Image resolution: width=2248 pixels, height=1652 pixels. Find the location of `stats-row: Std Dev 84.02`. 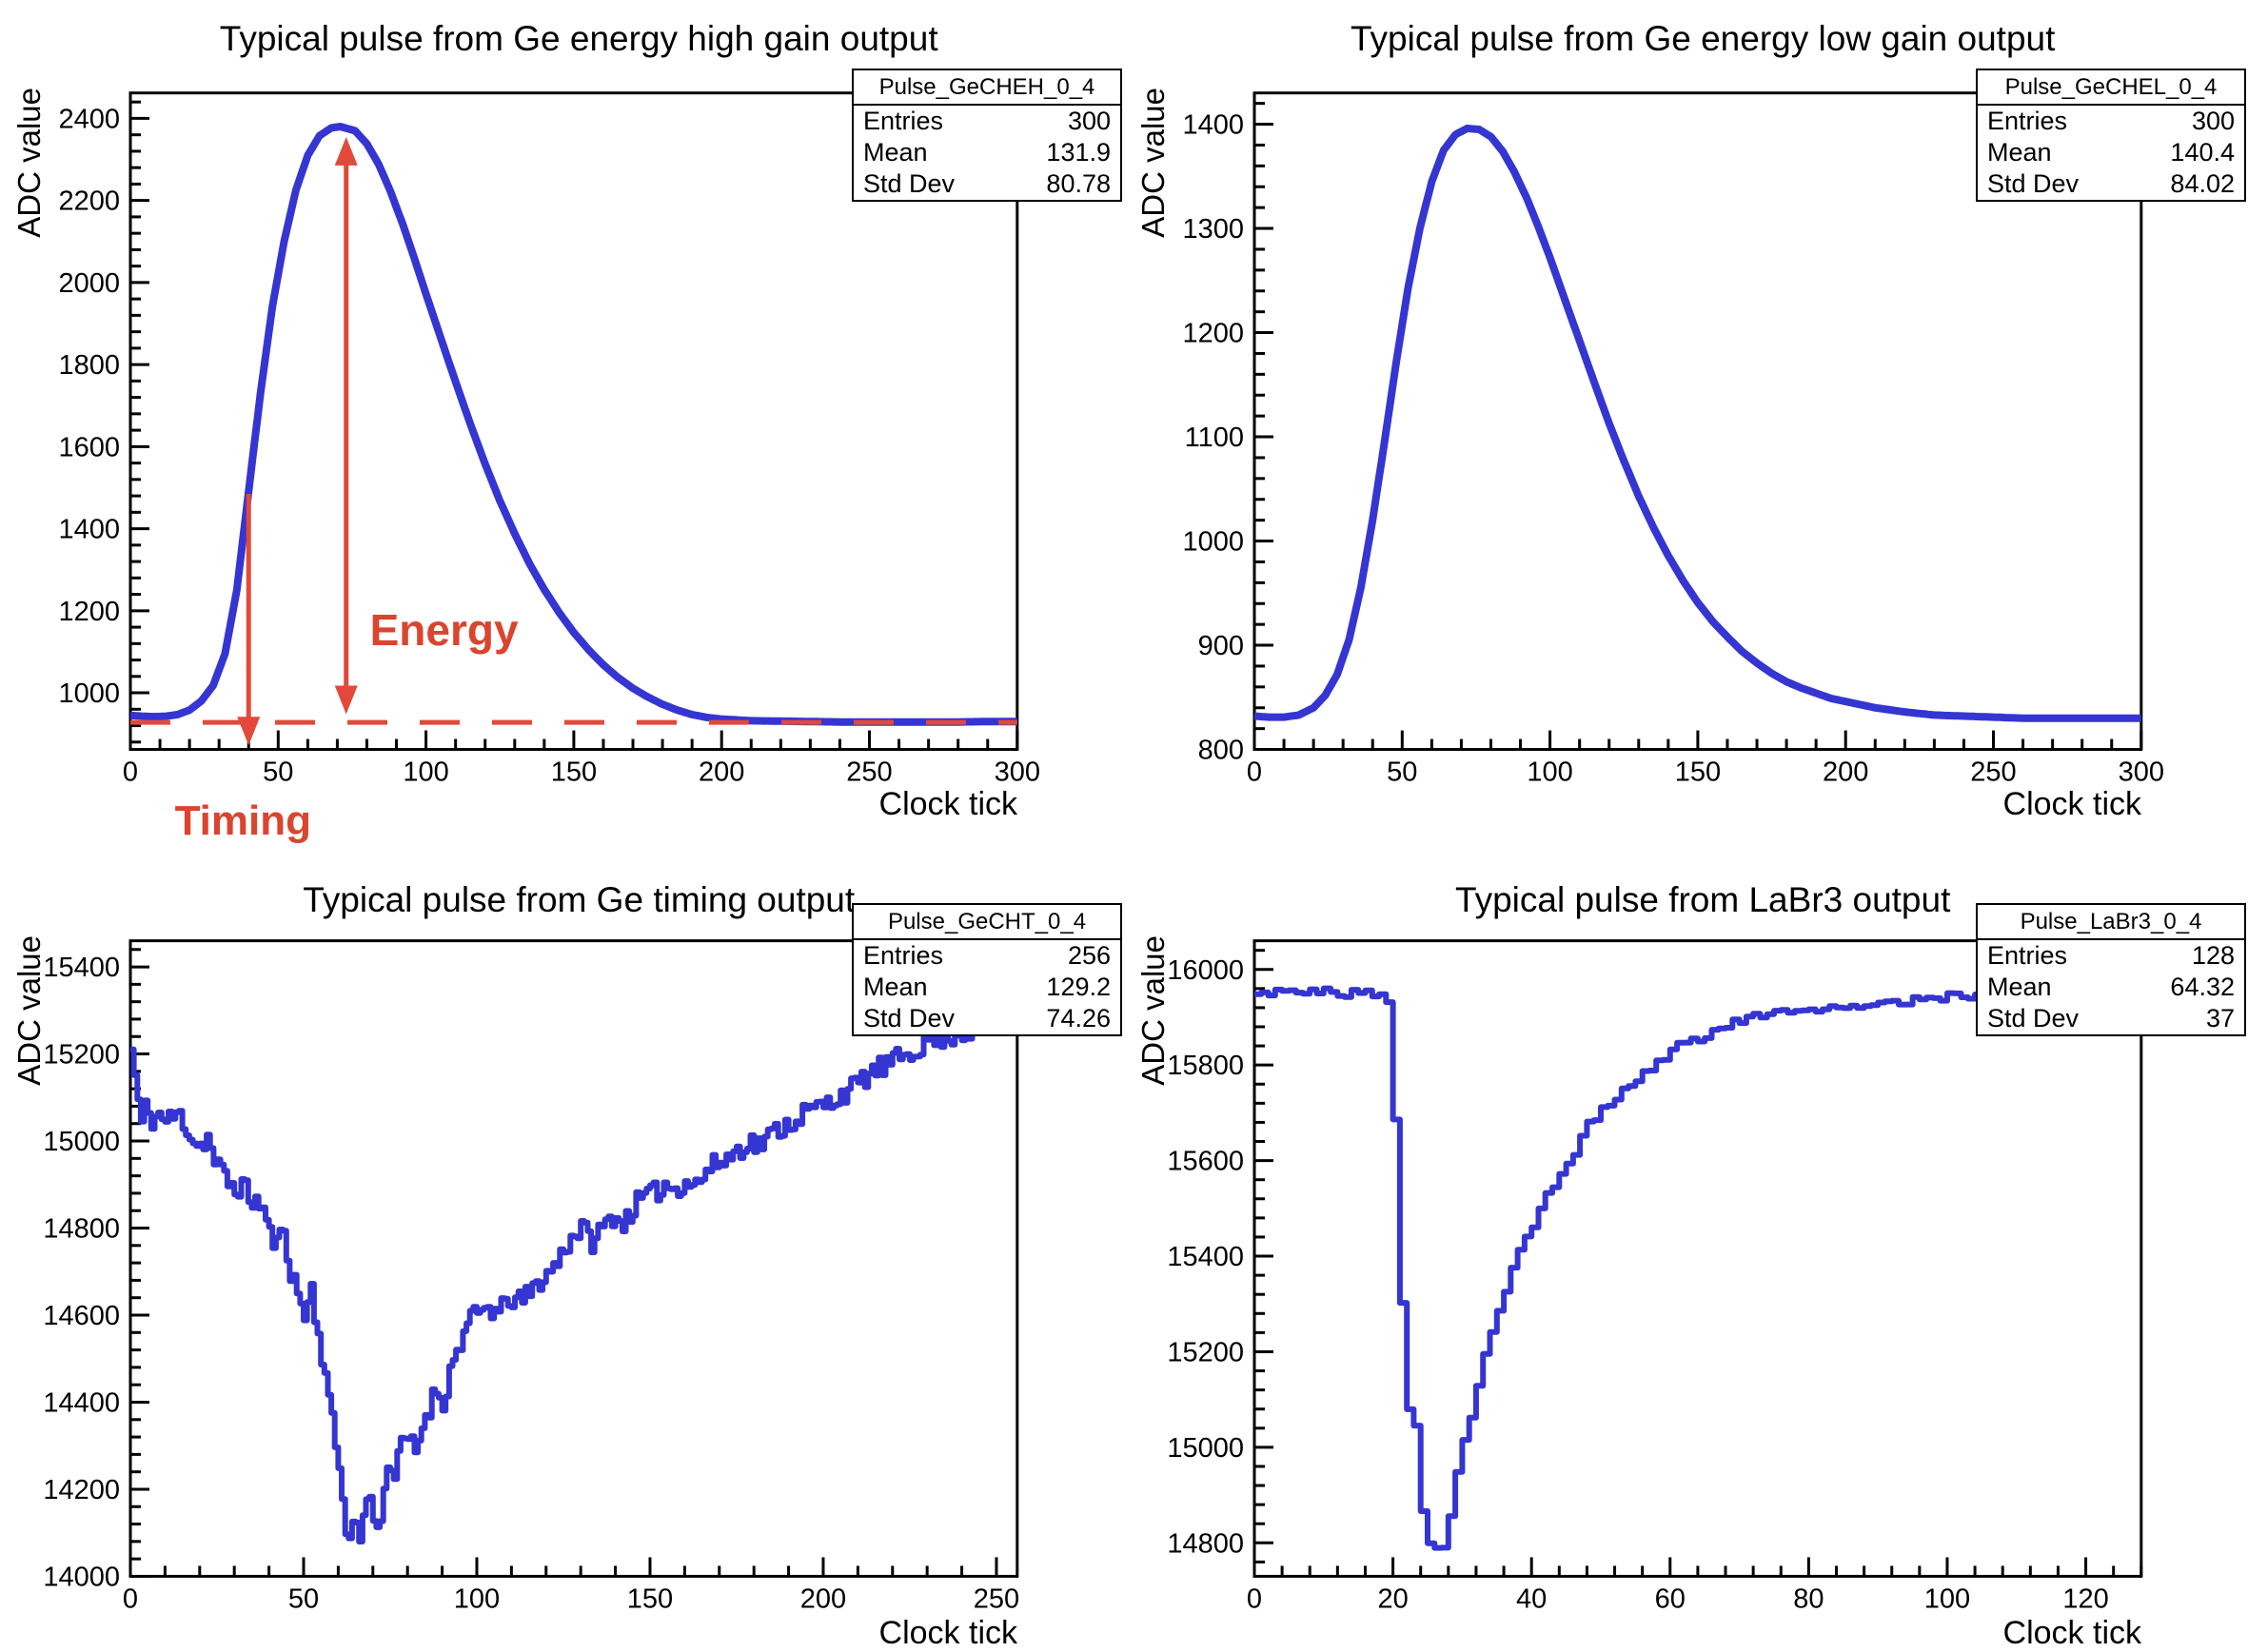

stats-row: Std Dev 84.02 is located at coordinates (2111, 184).